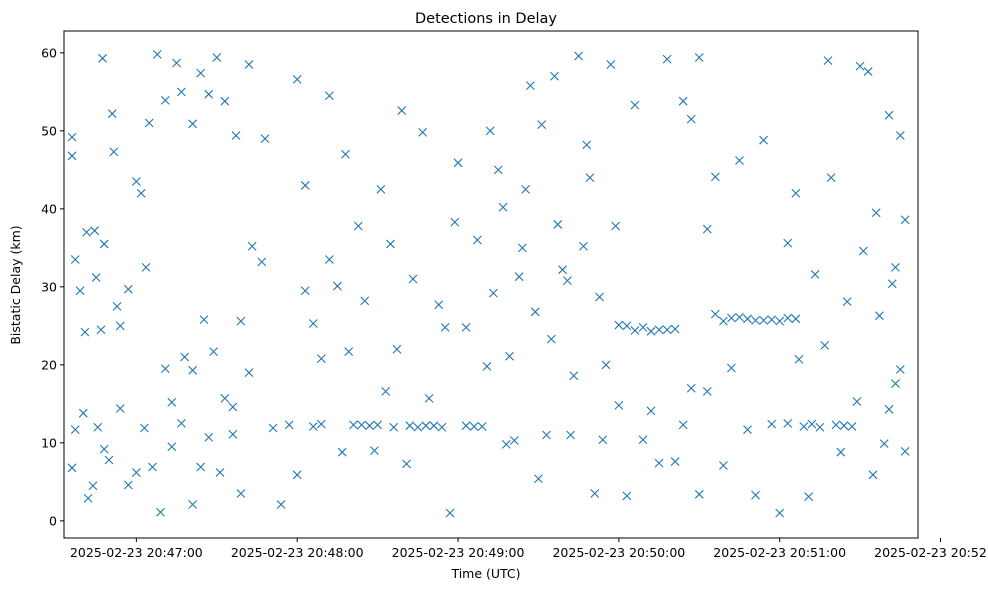  I want to click on x-tick-label: 2025-02-23 20:47:00, so click(136, 552).